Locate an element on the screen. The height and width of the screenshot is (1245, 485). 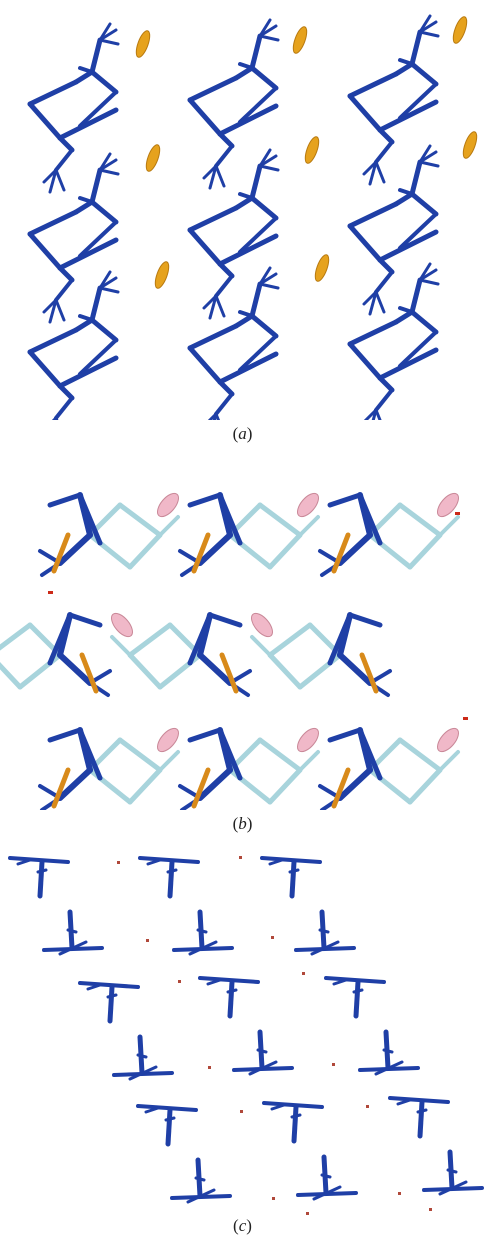
caption-c: (c) is located at coordinates (242, 1225).